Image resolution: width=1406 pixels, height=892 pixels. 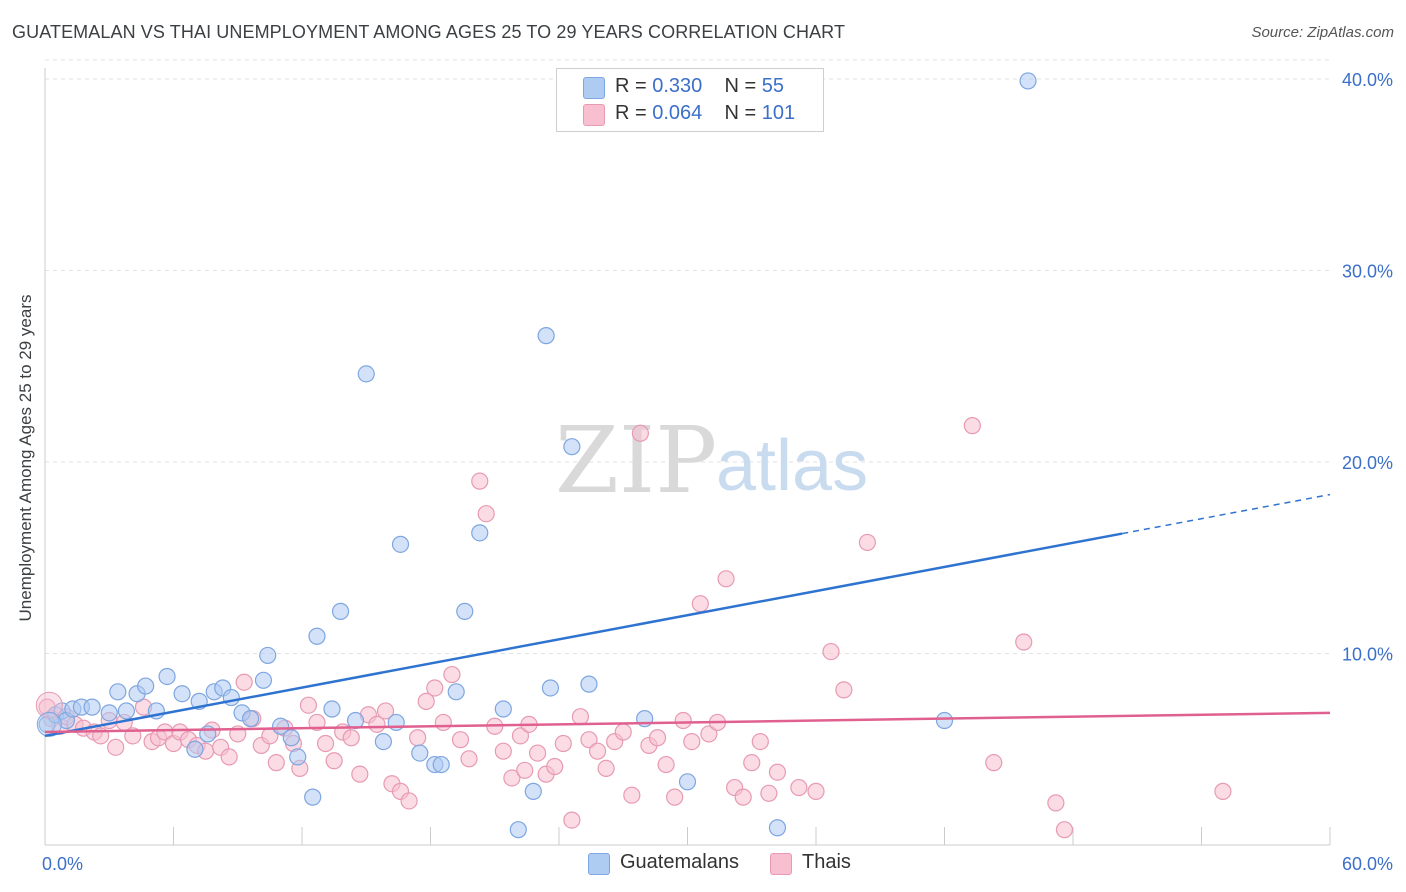 What do you see at coordinates (1367, 80) in the screenshot?
I see `y-tick-label: 40.0%` at bounding box center [1367, 80].